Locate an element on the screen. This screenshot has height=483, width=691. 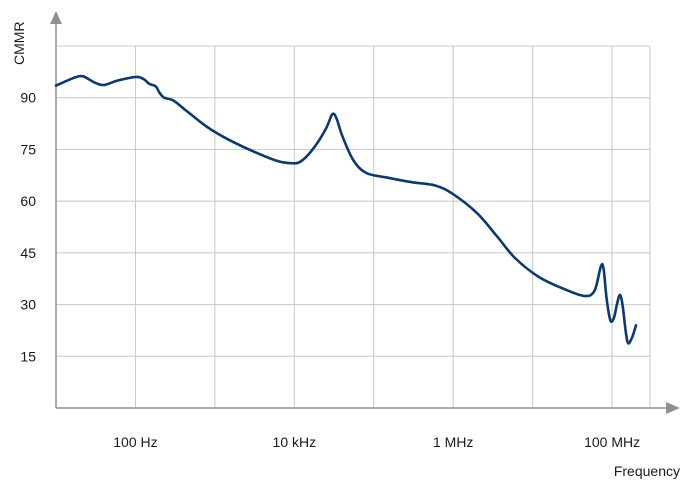
y-tick-labels: 15 30 45 60 75 90 is located at coordinates (28, 227).